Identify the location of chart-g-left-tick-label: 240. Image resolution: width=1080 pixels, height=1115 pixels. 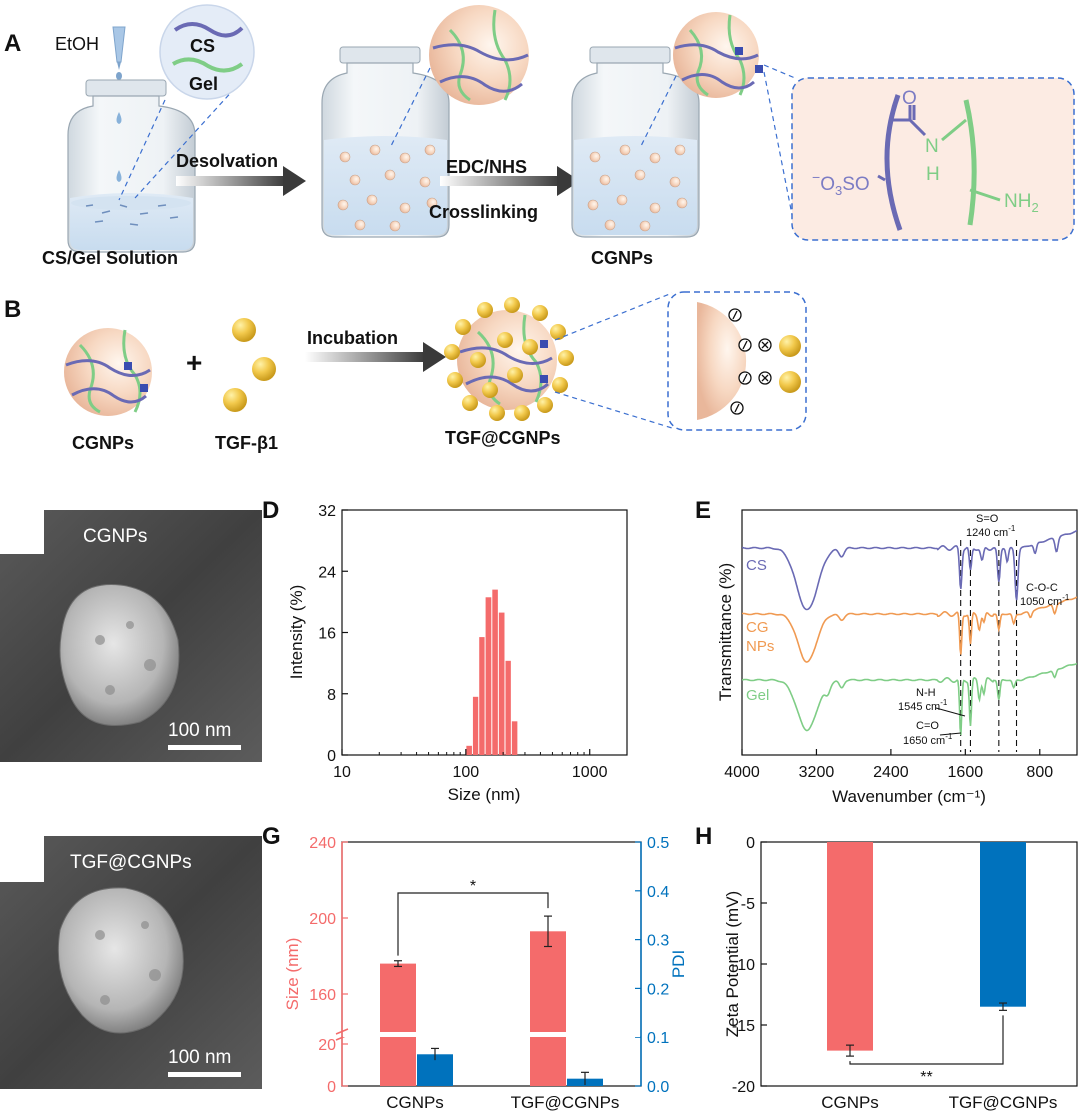
(322, 843).